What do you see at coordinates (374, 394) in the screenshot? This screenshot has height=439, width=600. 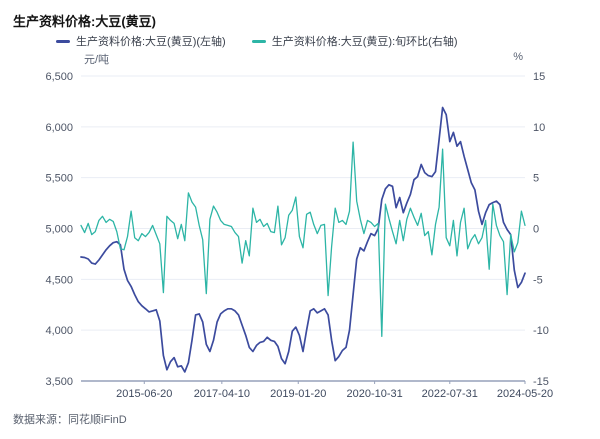 I see `x-axis-tick-label: 2020-10-31` at bounding box center [374, 394].